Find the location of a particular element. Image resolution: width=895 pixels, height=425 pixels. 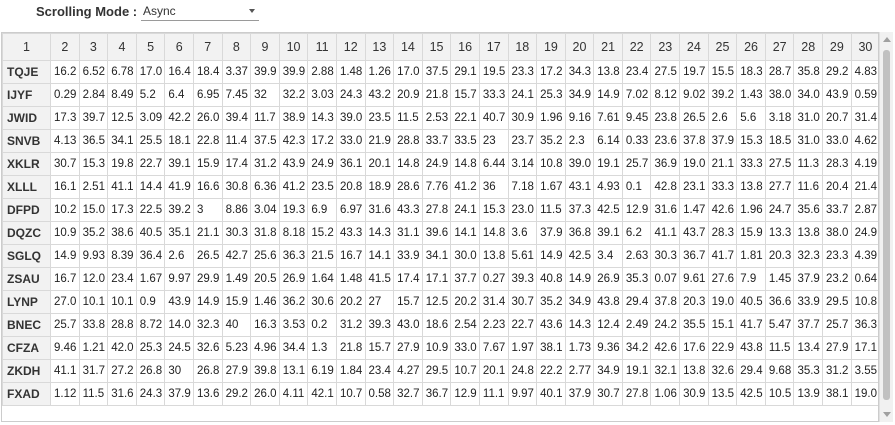

grid-cell: 33.7 is located at coordinates (837, 210).